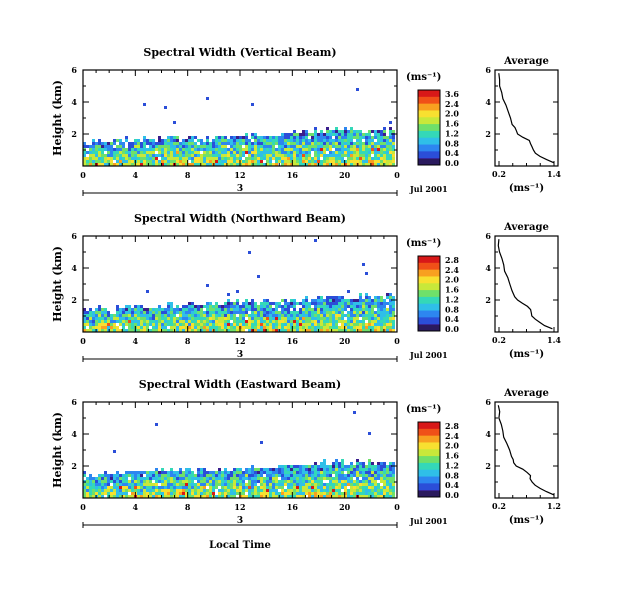 Image resolution: width=618 pixels, height=598 pixels. I want to click on y-tick-label: 6, so click(74, 70).